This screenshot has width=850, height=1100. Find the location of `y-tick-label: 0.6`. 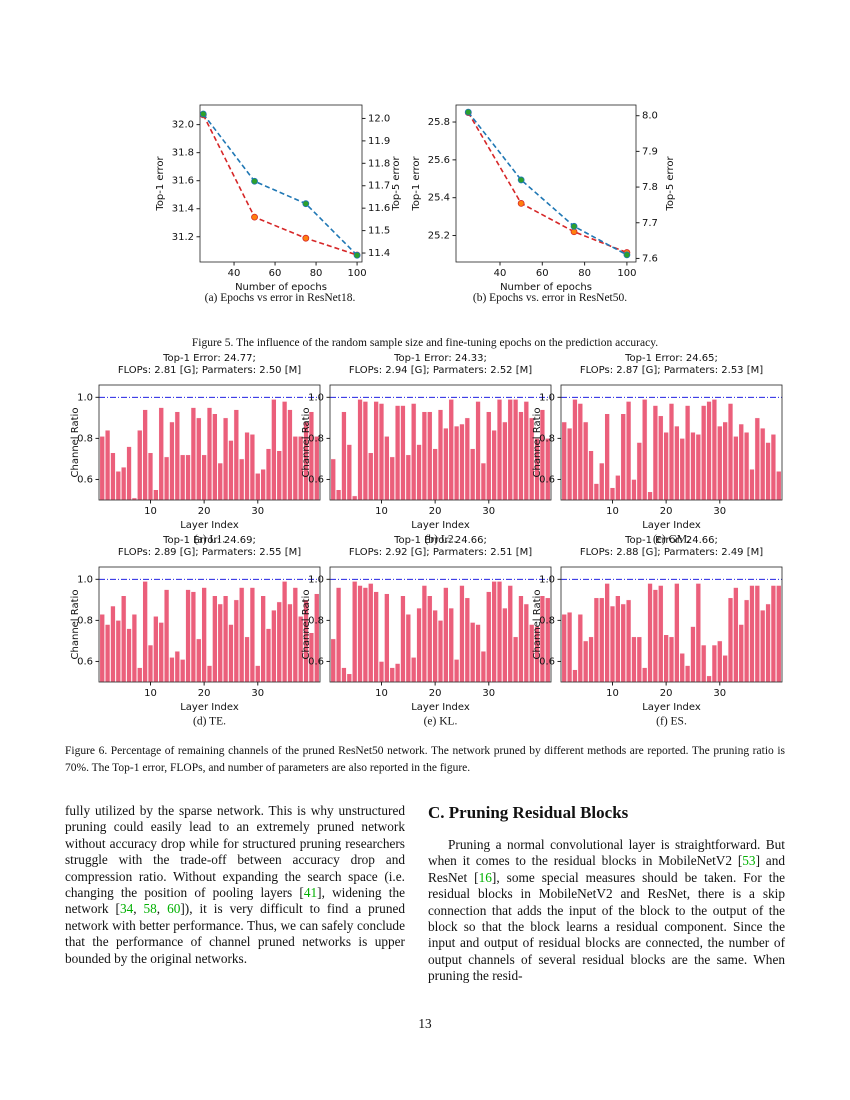

y-tick-label: 0.6 is located at coordinates (316, 661).